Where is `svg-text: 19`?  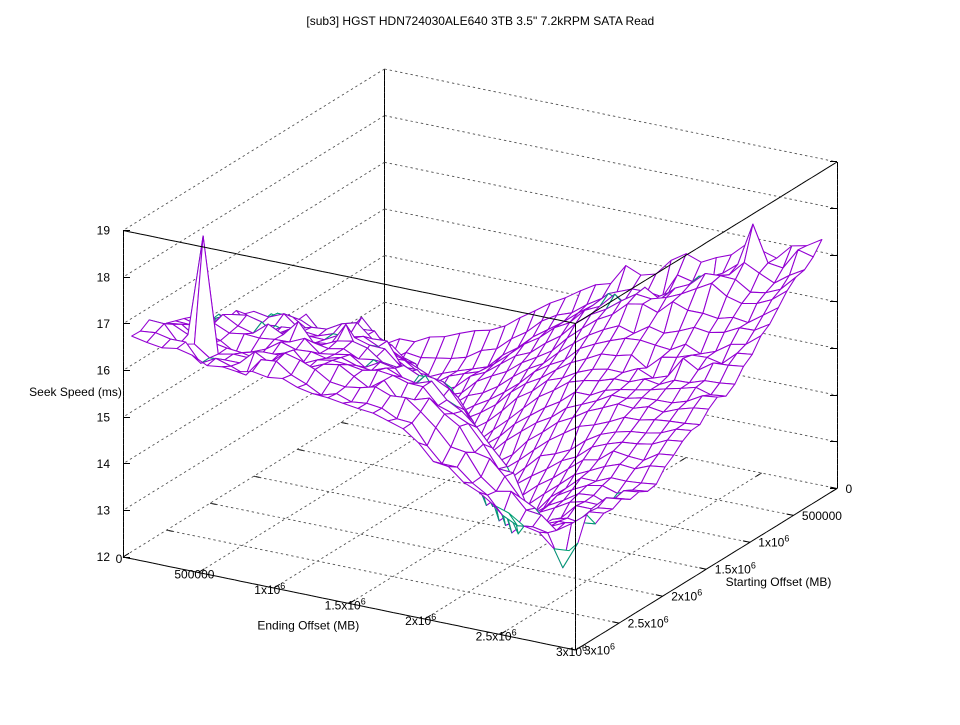
svg-text: 19 is located at coordinates (104, 231).